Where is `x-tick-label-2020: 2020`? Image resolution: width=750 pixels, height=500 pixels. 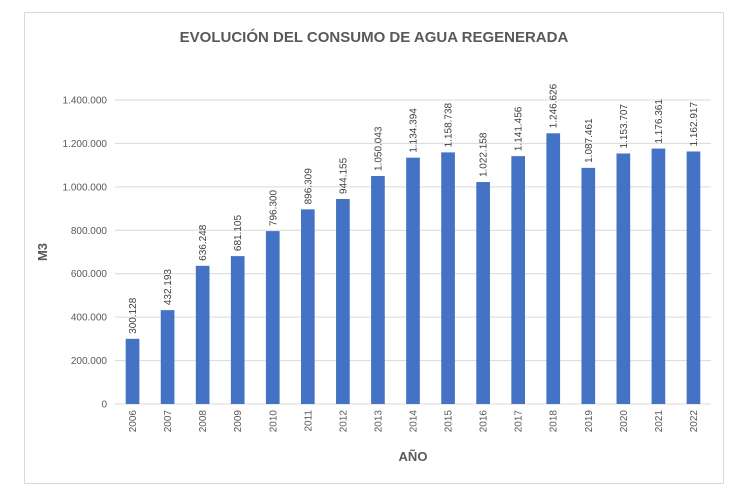 x-tick-label-2020: 2020 is located at coordinates (624, 421).